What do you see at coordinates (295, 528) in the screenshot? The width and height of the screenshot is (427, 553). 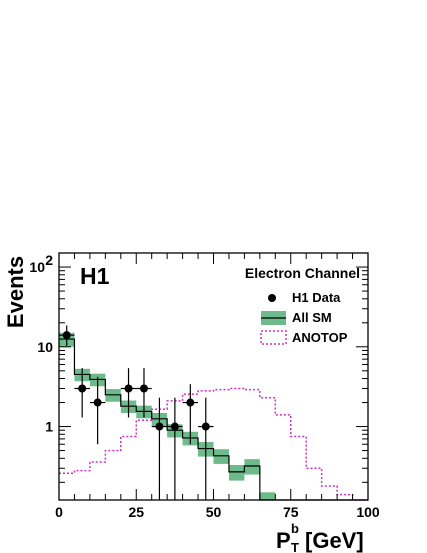 I see `x-axis-title-sup: b` at bounding box center [295, 528].